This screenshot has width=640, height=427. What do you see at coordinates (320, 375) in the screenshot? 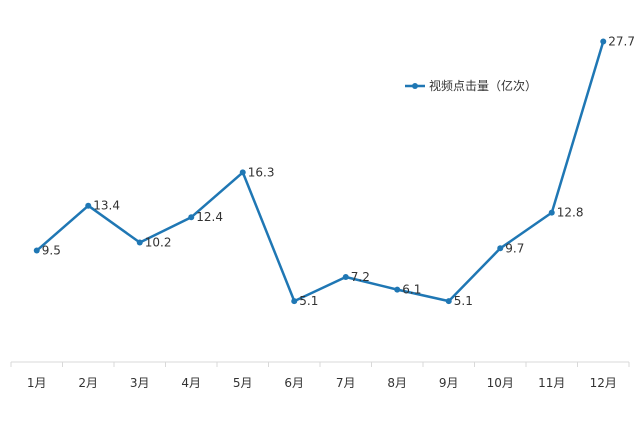
I see `x-axis: 1月 2月 3月 4月 5月 6月 7月 8月 9月 10月 11月 12月` at bounding box center [320, 375].